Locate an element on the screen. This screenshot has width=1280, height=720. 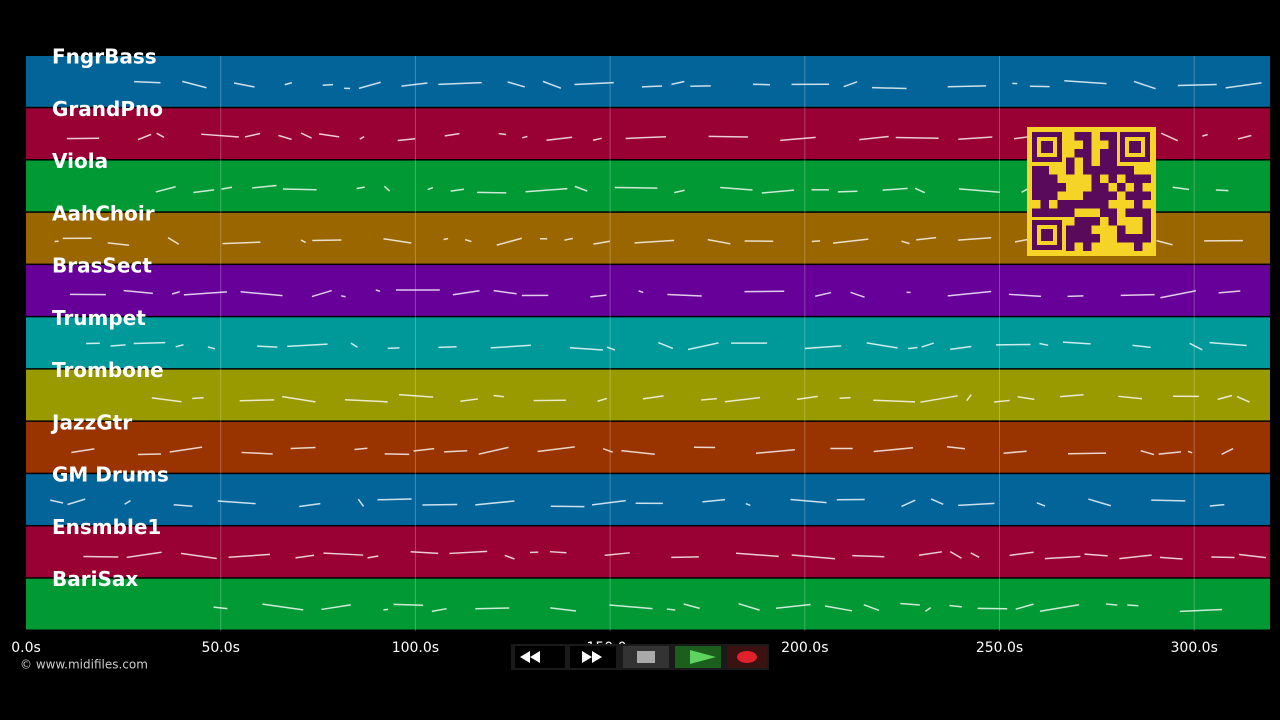
track-label: BariSax is located at coordinates (95, 579).